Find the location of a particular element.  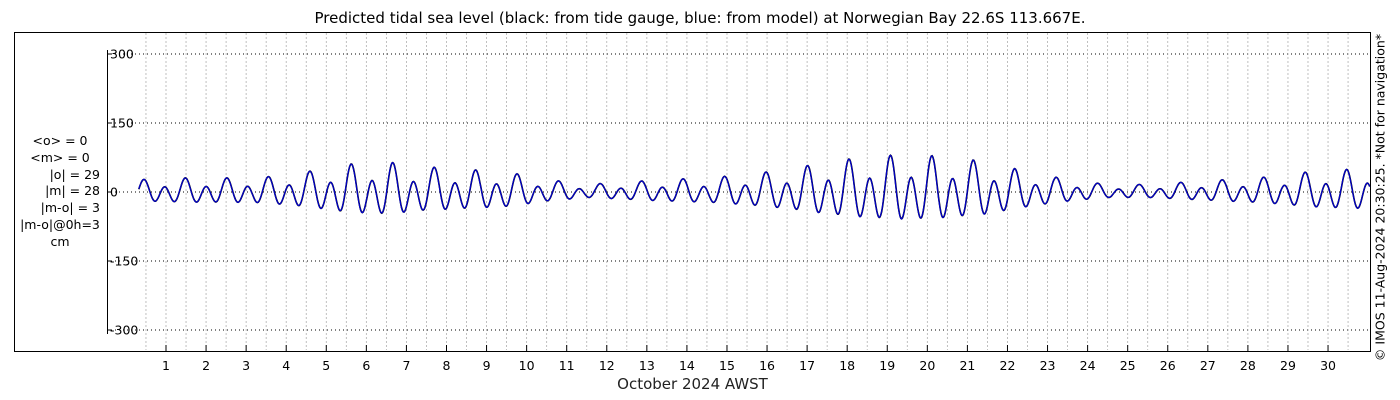

series-group is located at coordinates (754, 187).